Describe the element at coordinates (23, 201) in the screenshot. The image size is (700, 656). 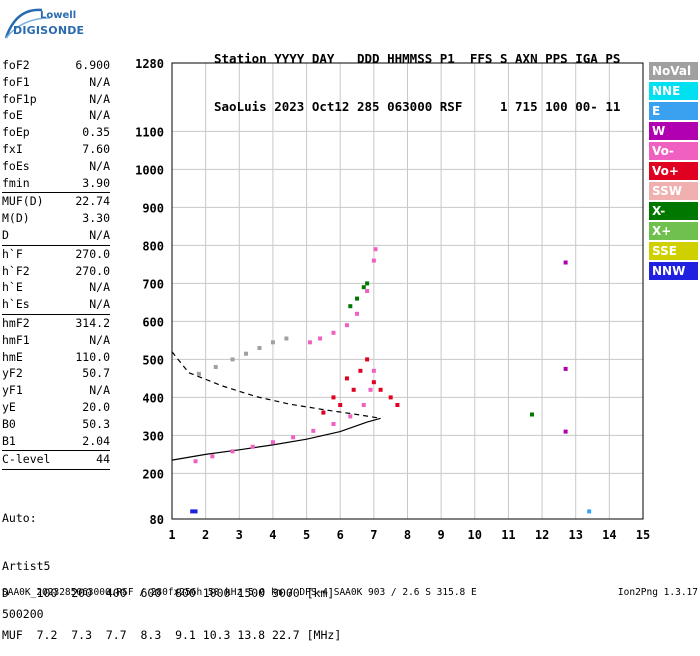
I see `param-key: MUF(D)` at that location.